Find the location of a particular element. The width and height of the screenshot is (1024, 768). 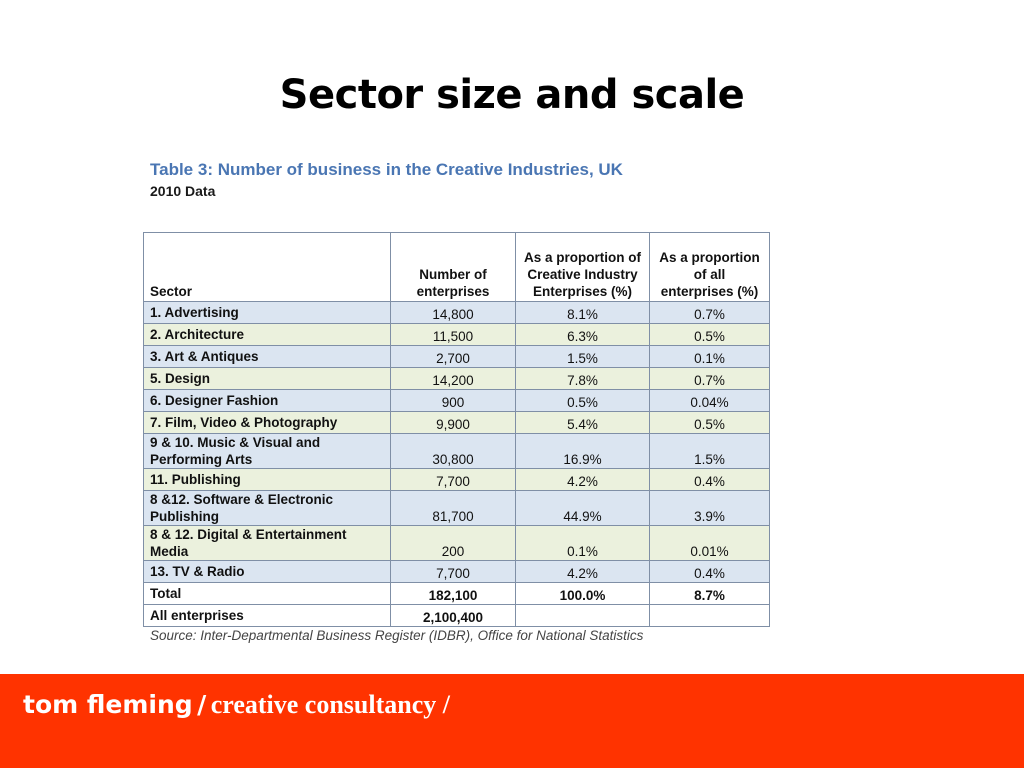

cell-all-pct: 0.01% is located at coordinates (709, 543).